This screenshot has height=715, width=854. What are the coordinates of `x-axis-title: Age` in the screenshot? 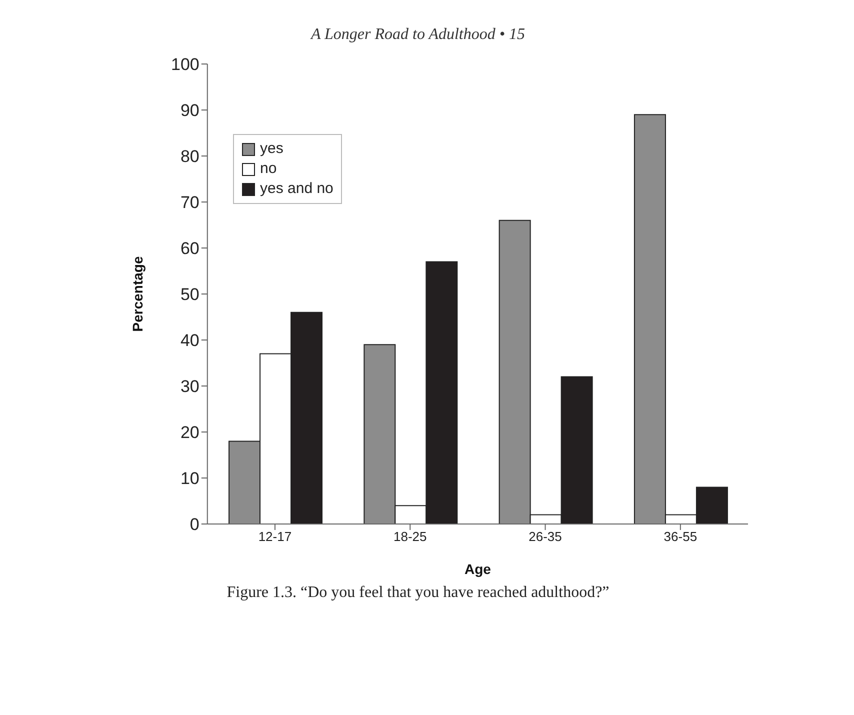 It's located at (478, 569).